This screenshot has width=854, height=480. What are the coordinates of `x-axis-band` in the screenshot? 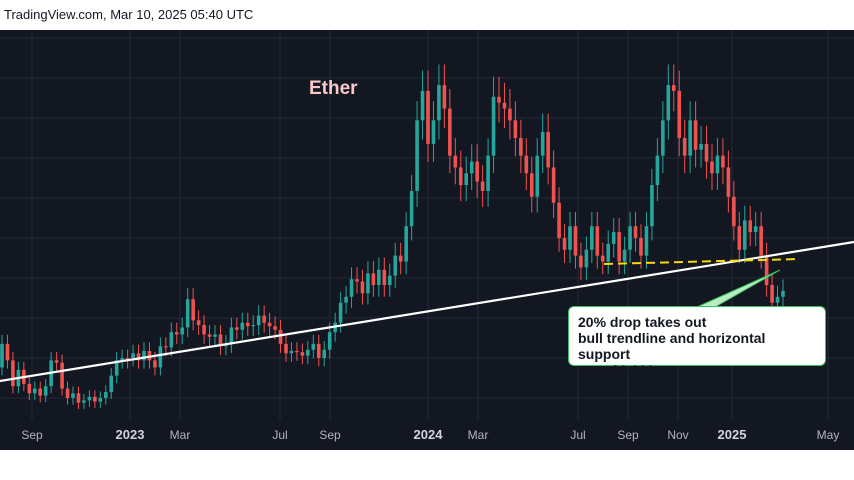 It's located at (427, 435).